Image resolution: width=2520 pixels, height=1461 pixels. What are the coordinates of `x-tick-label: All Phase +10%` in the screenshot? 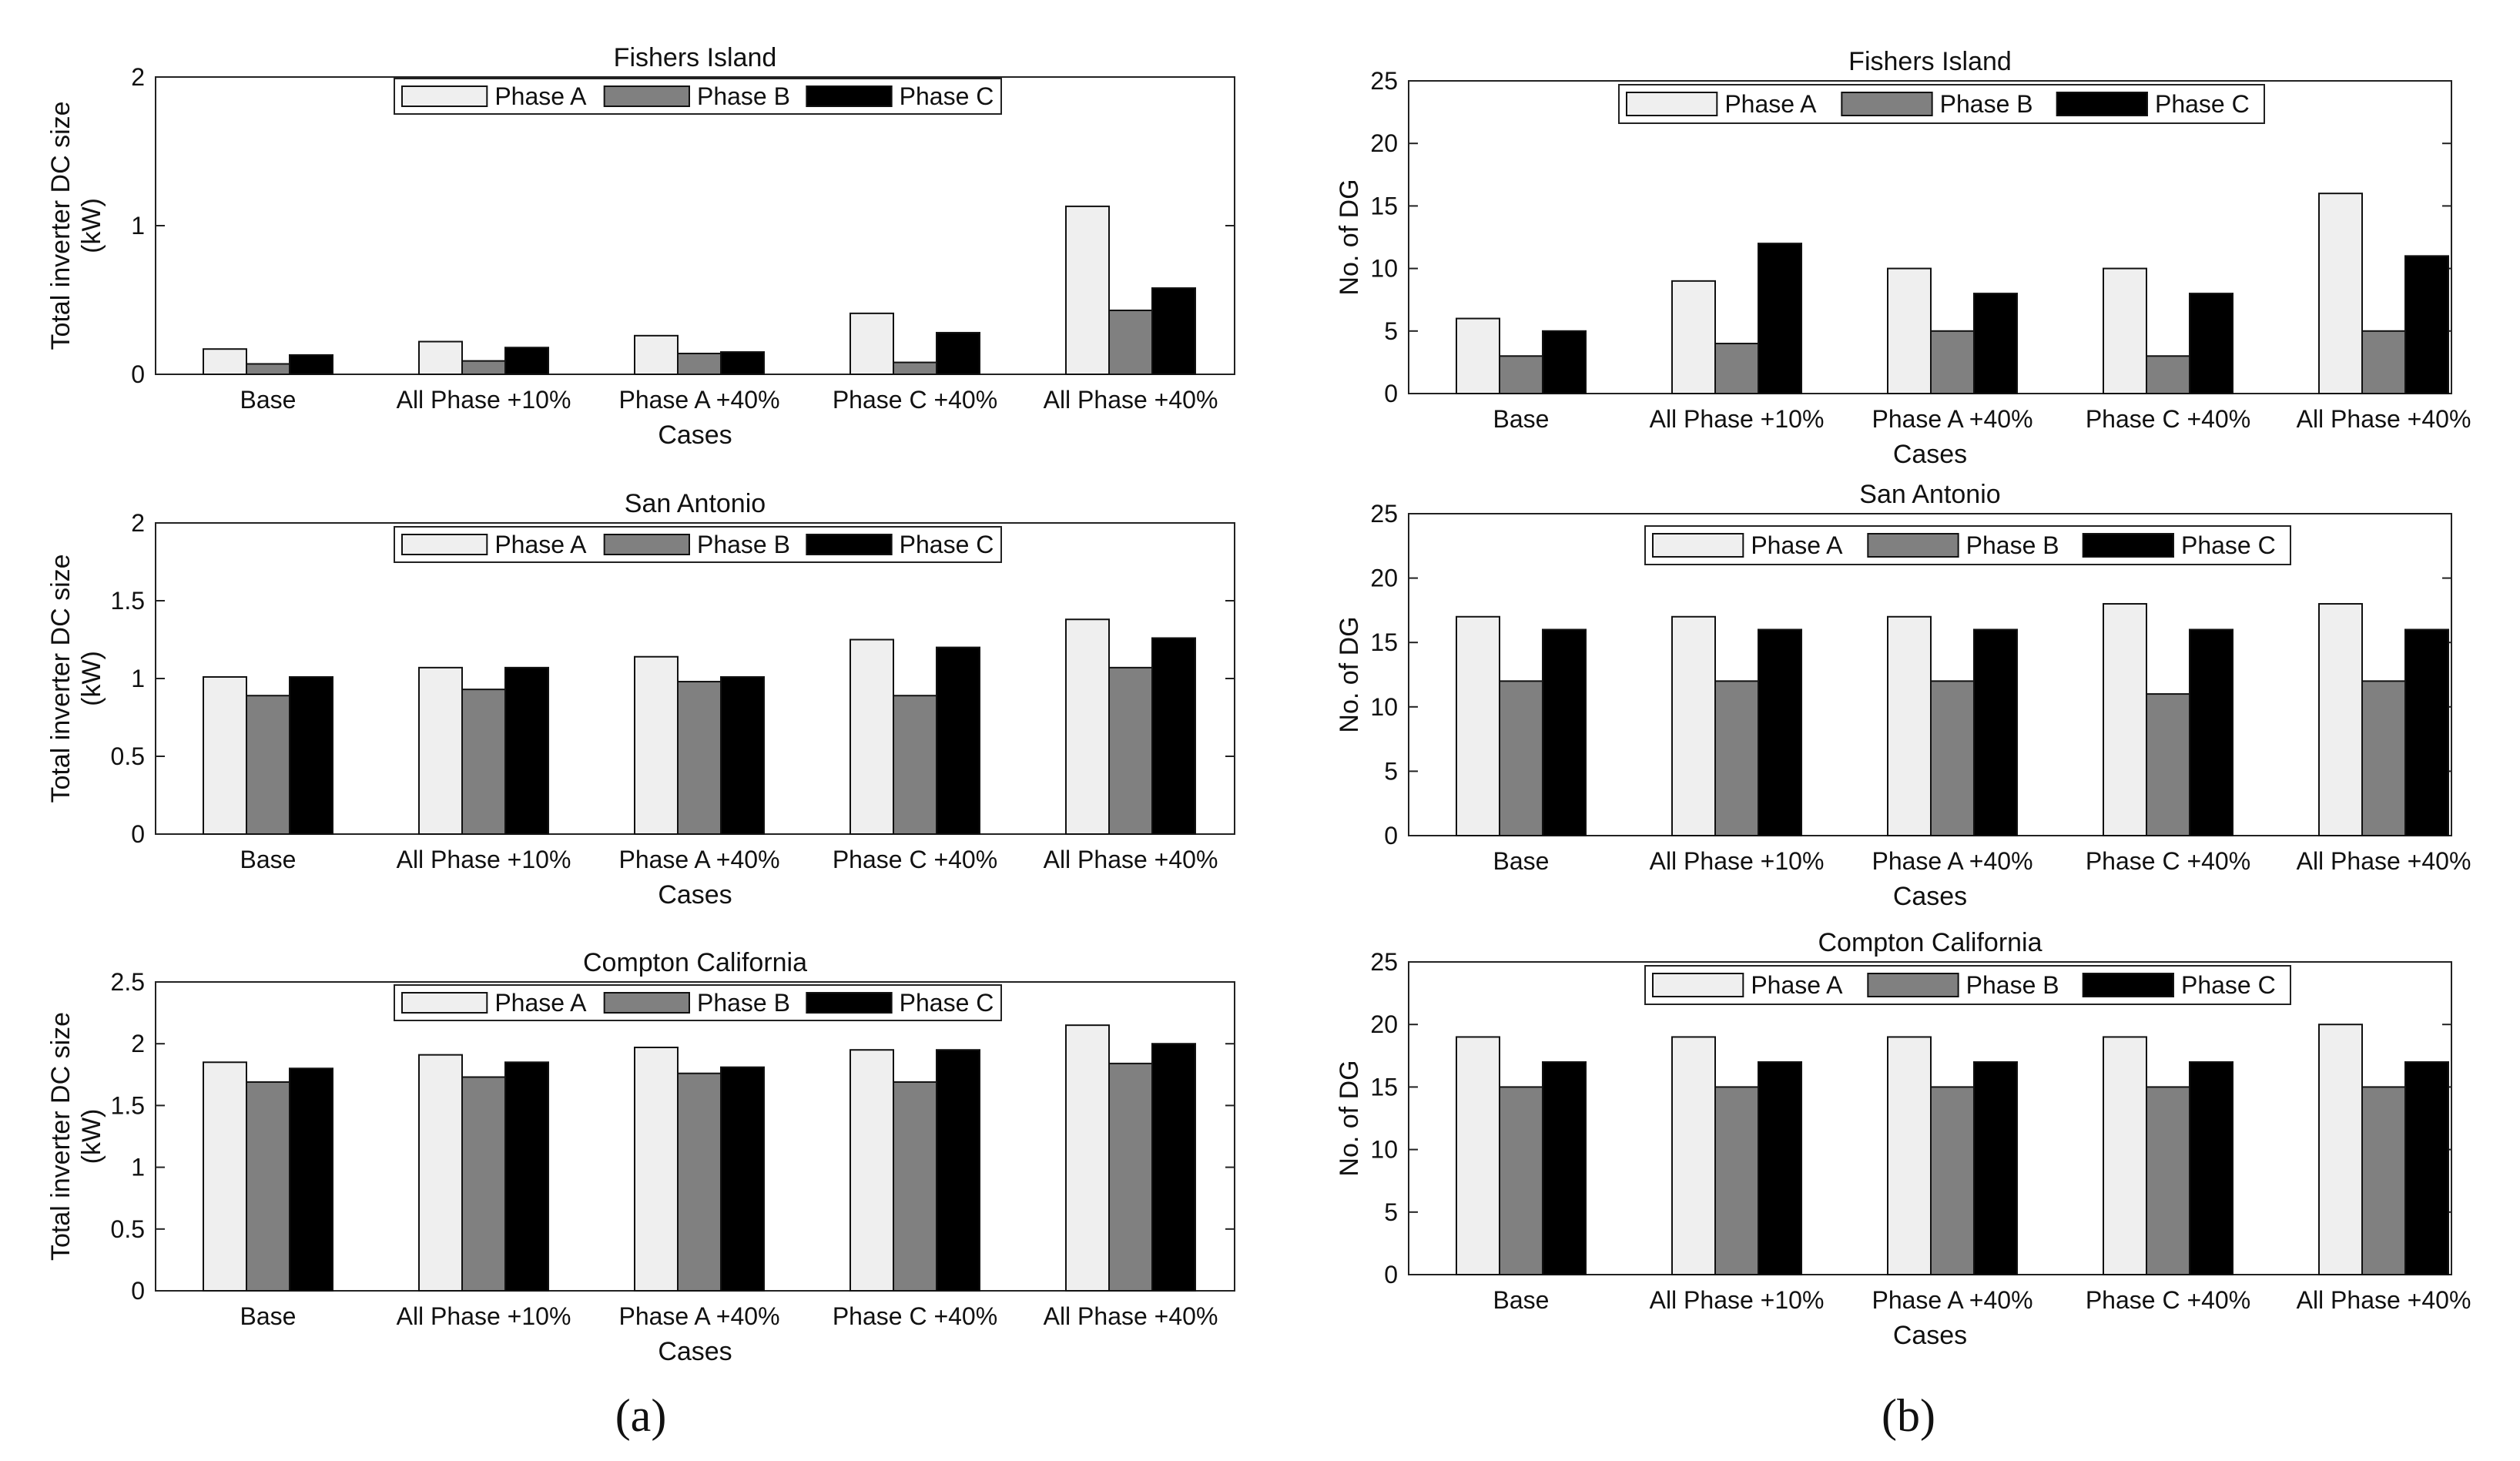 It's located at (484, 1316).